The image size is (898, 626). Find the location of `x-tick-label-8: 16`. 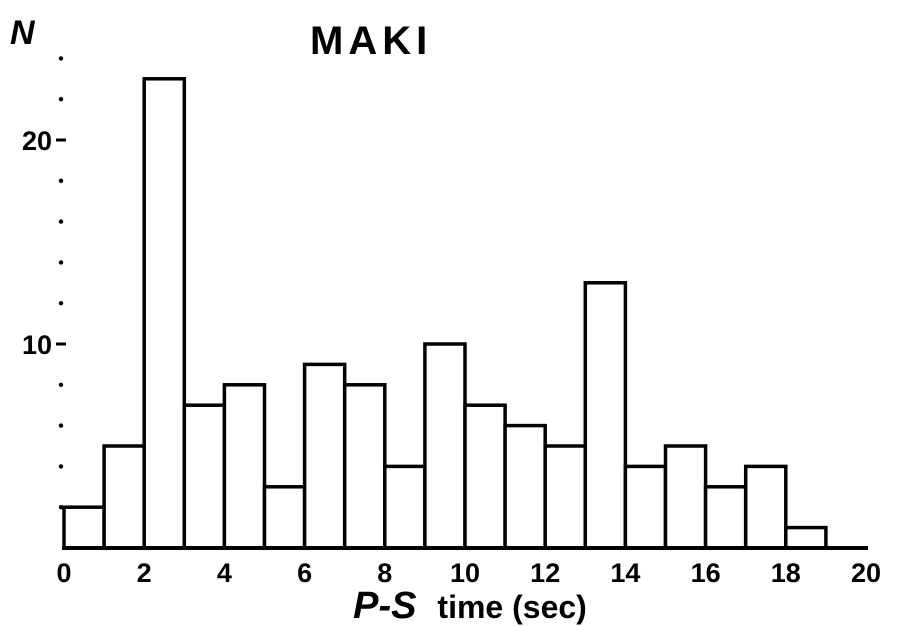

x-tick-label-8: 16 is located at coordinates (706, 573).